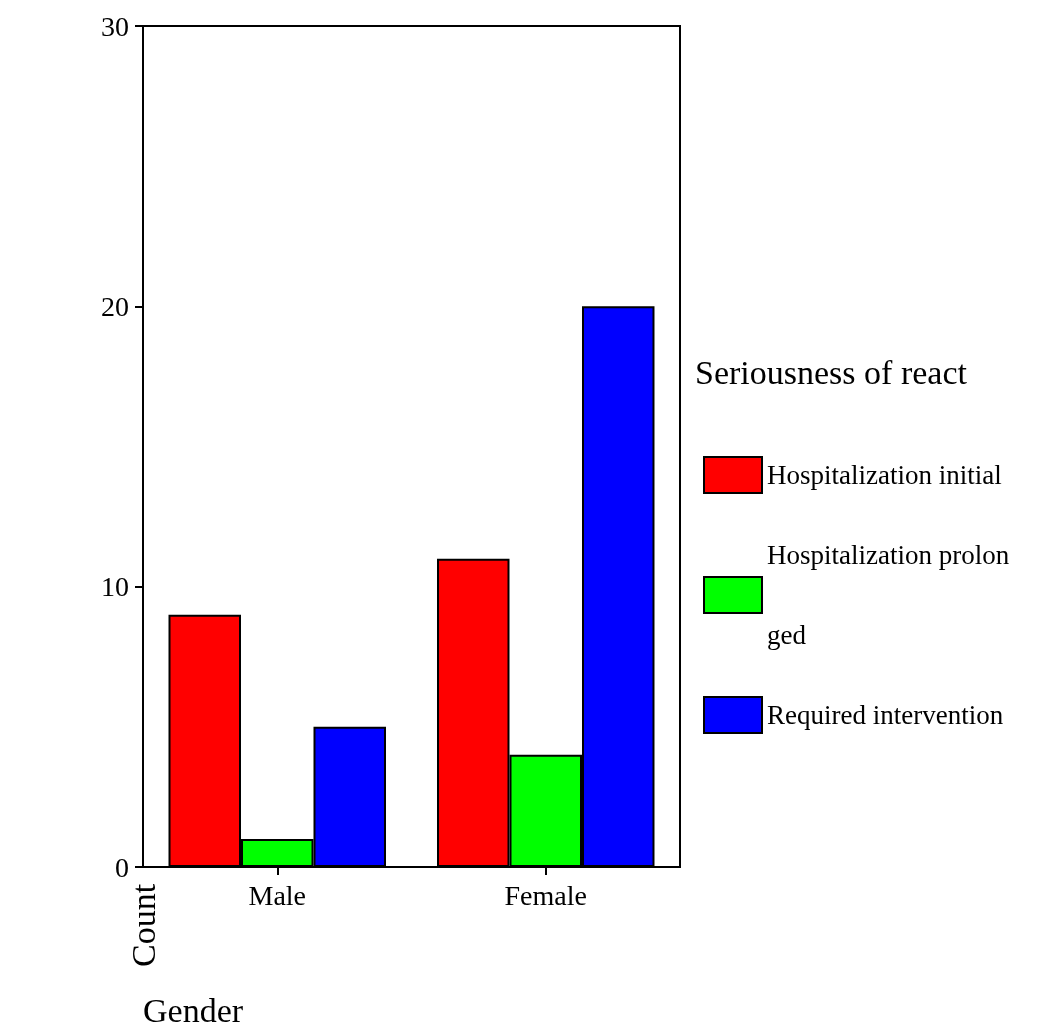 This screenshot has height=1027, width=1061. I want to click on x-tick-label: Male, so click(277, 895).